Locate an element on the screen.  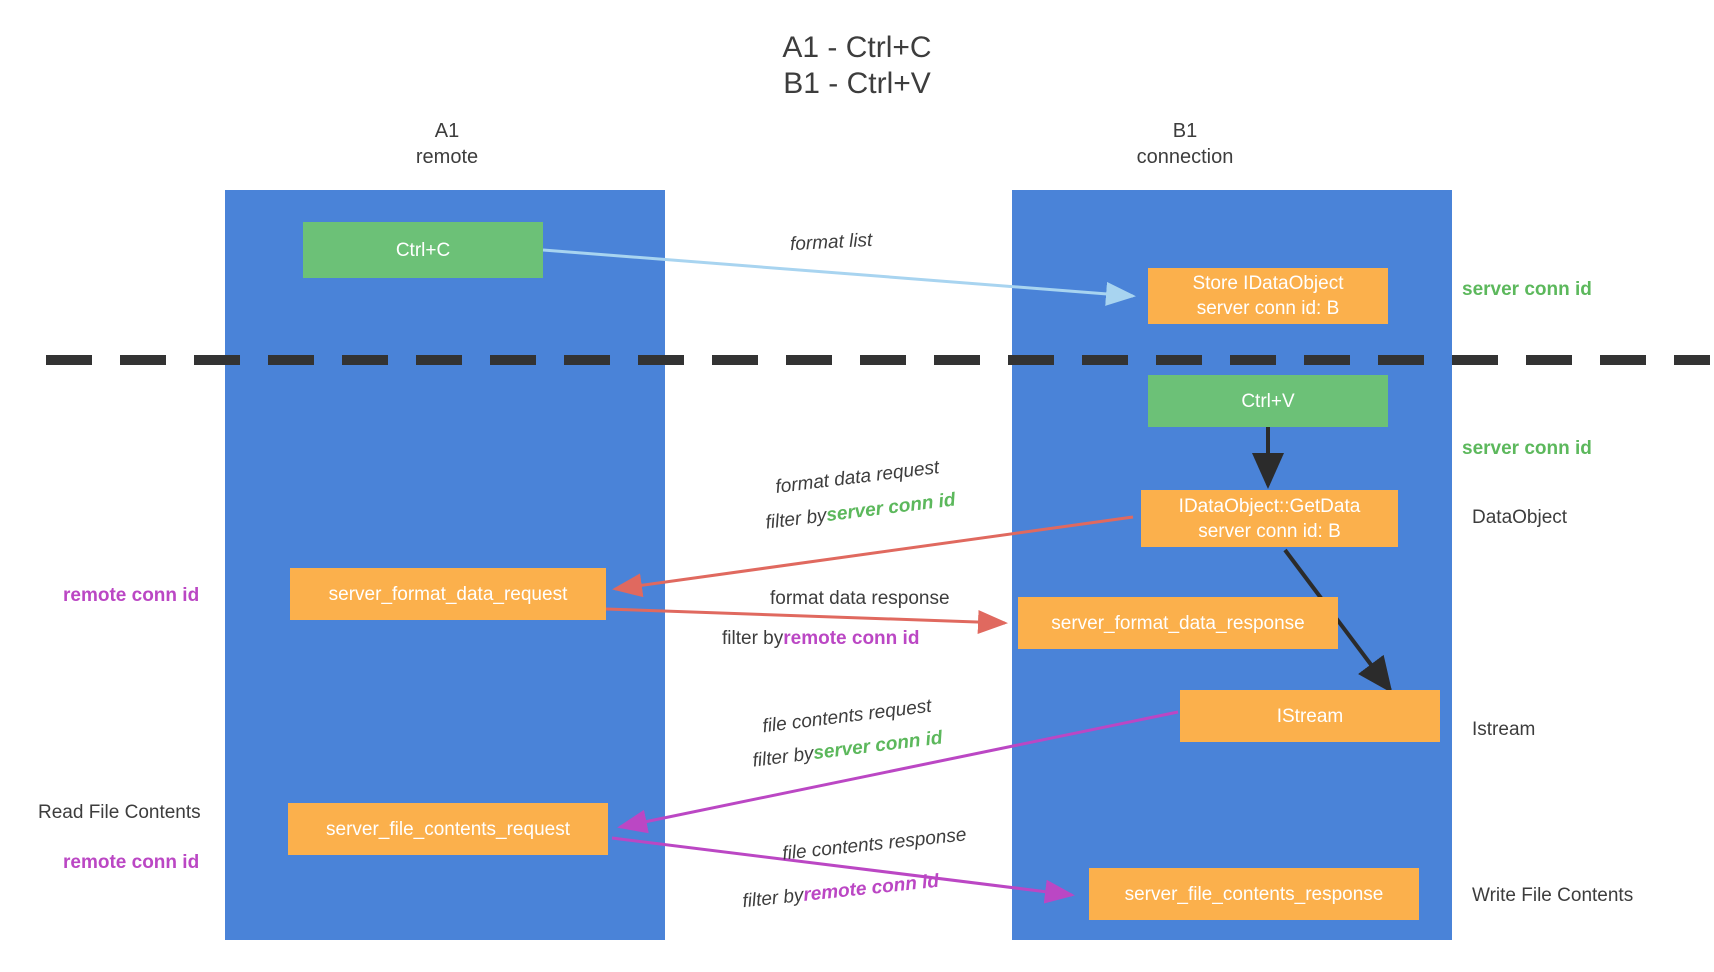
node-getdata-line2: server conn id: B is located at coordinates (1269, 531).